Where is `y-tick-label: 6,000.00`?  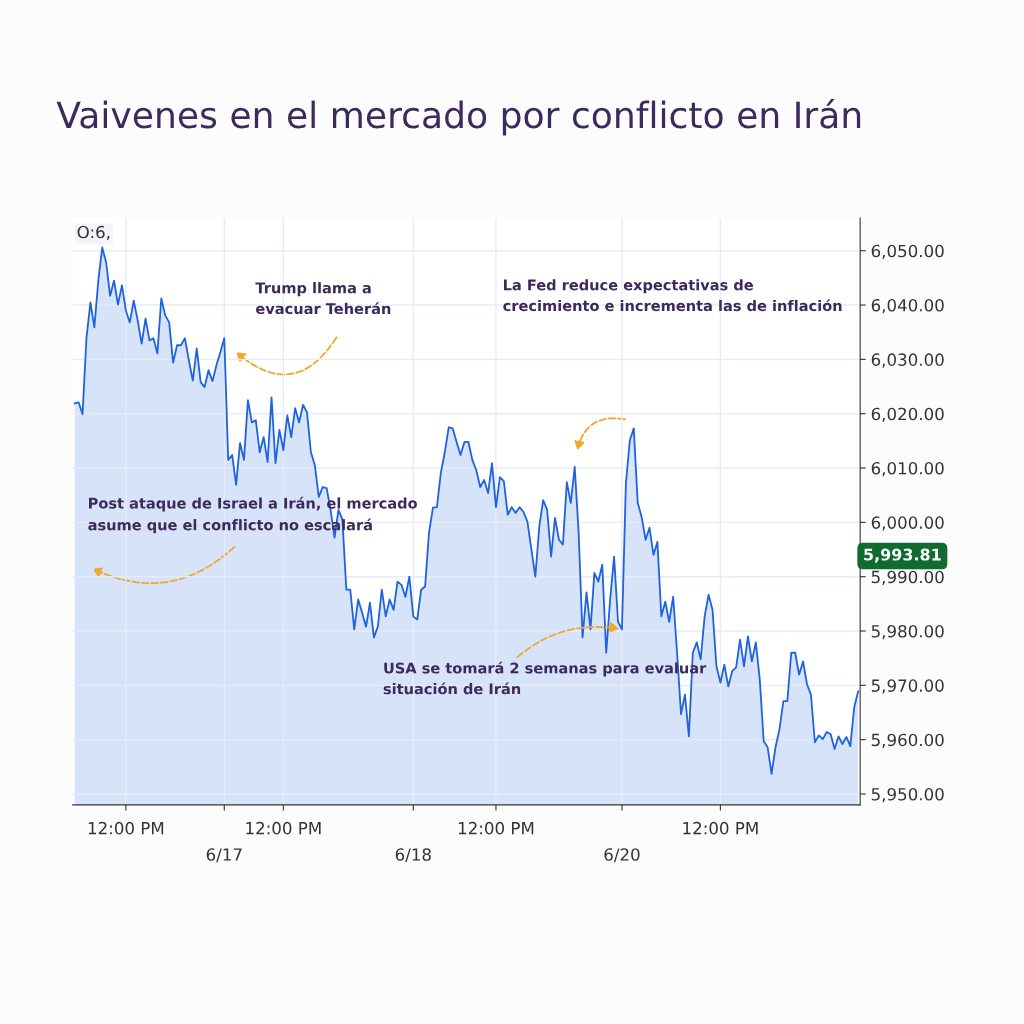
y-tick-label: 6,000.00 is located at coordinates (907, 523).